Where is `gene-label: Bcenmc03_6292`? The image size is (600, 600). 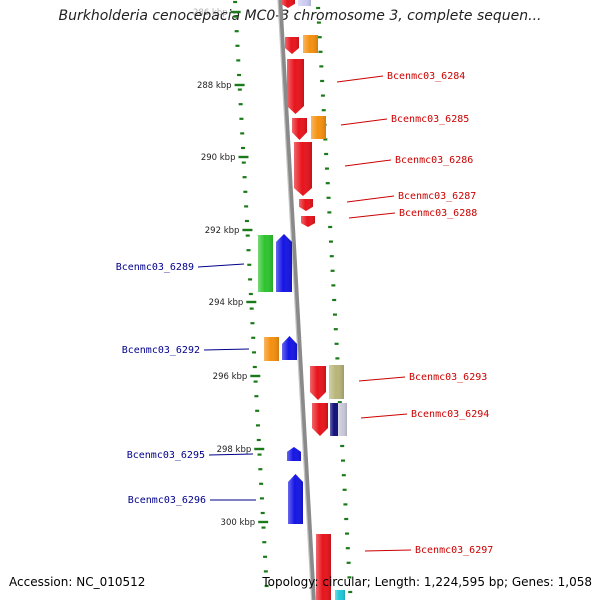 gene-label: Bcenmc03_6292 is located at coordinates (161, 350).